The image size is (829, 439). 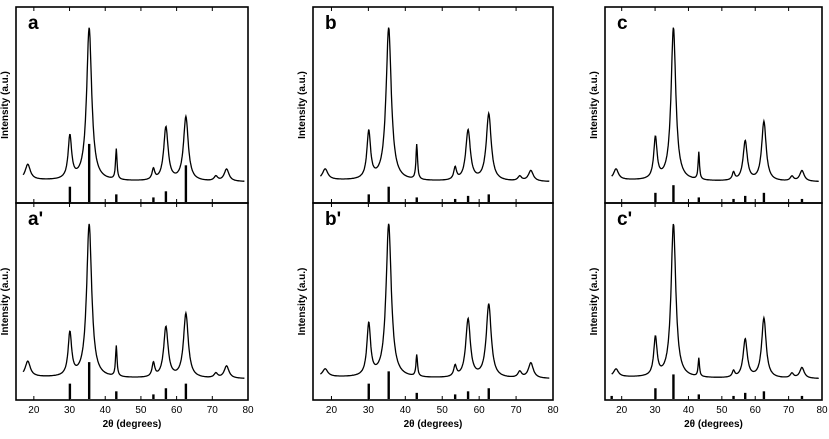 I want to click on panel-label: b', so click(x=333, y=219).